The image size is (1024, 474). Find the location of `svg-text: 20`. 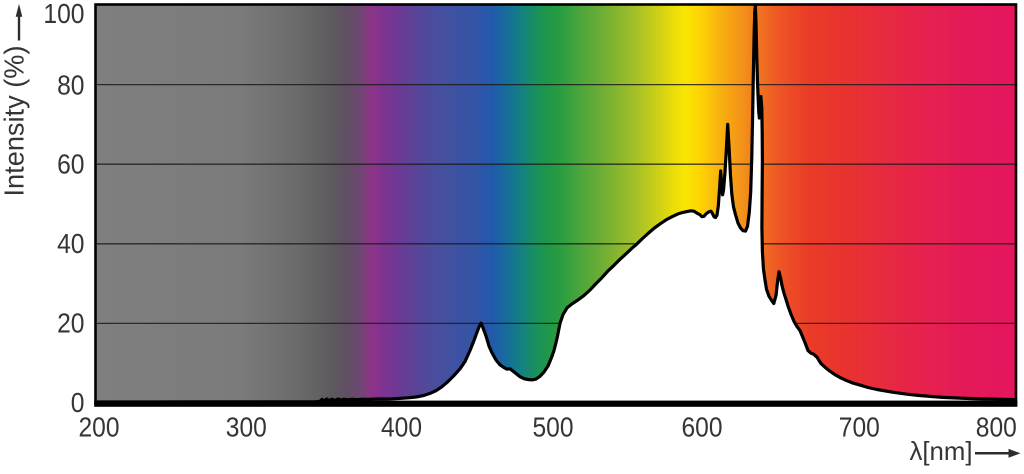

svg-text: 20 is located at coordinates (70, 323).